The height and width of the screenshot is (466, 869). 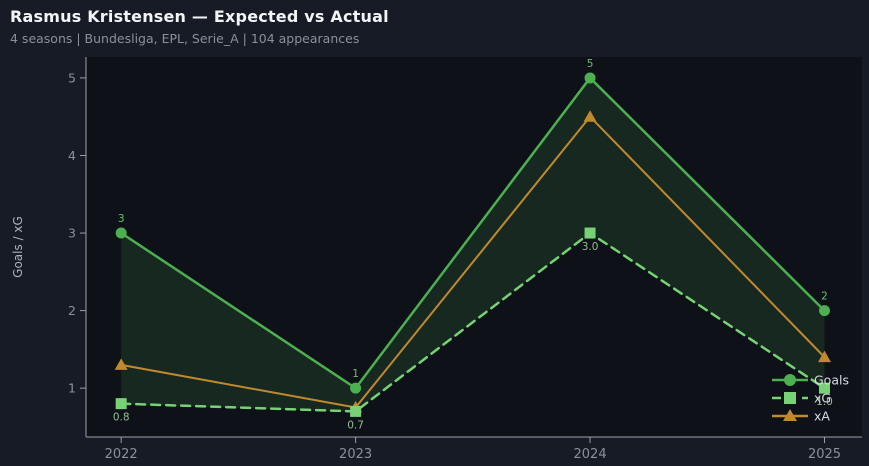 What do you see at coordinates (822, 416) in the screenshot?
I see `legend-label: xA` at bounding box center [822, 416].